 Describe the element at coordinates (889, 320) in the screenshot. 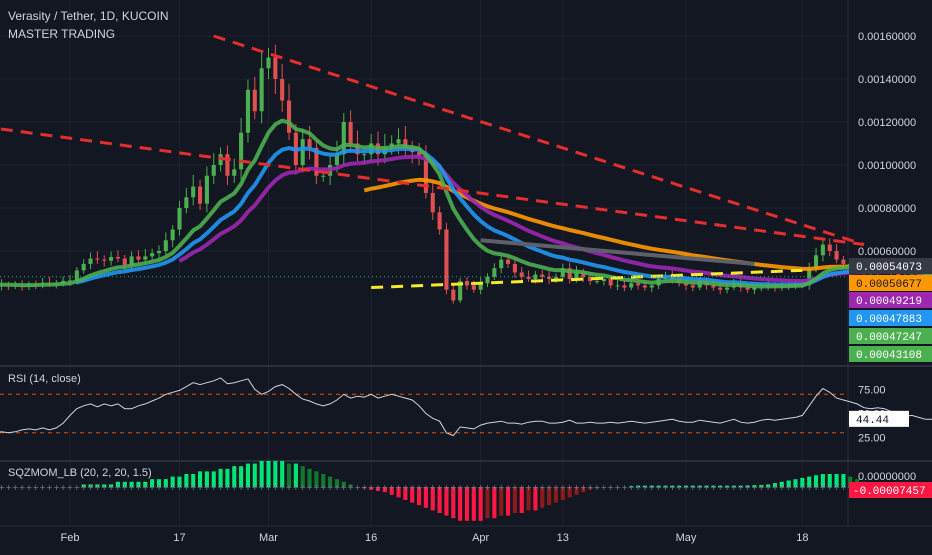

I see `price-tag-label: 0.00047883` at that location.